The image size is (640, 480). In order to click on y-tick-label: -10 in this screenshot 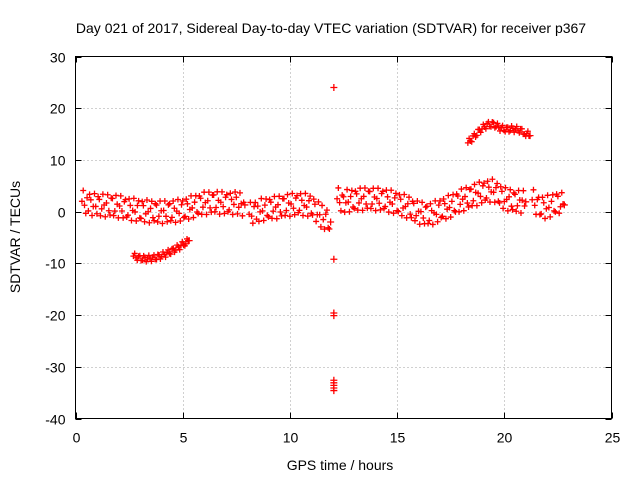, I will do `click(55, 264)`.